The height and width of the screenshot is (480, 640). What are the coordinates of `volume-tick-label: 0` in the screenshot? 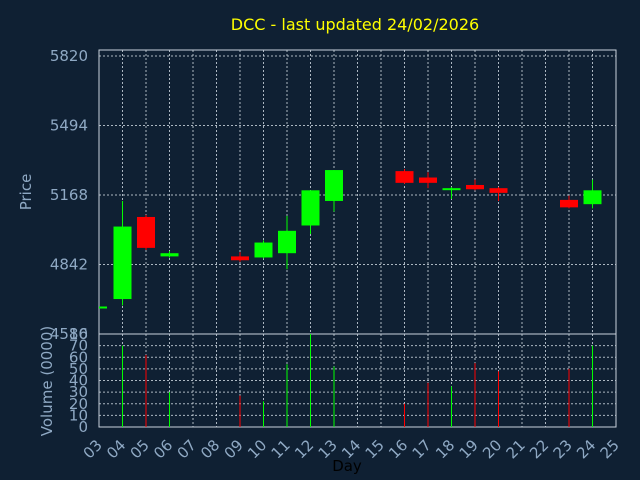 It's located at (83, 427).